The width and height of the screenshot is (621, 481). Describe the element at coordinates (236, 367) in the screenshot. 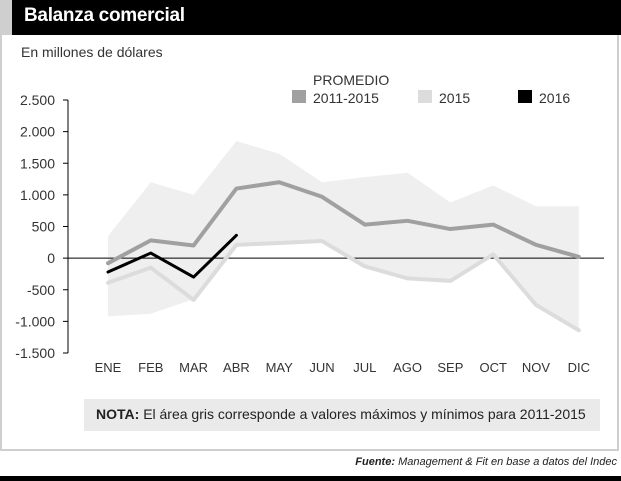

I see `x-tick-label: ABR` at that location.